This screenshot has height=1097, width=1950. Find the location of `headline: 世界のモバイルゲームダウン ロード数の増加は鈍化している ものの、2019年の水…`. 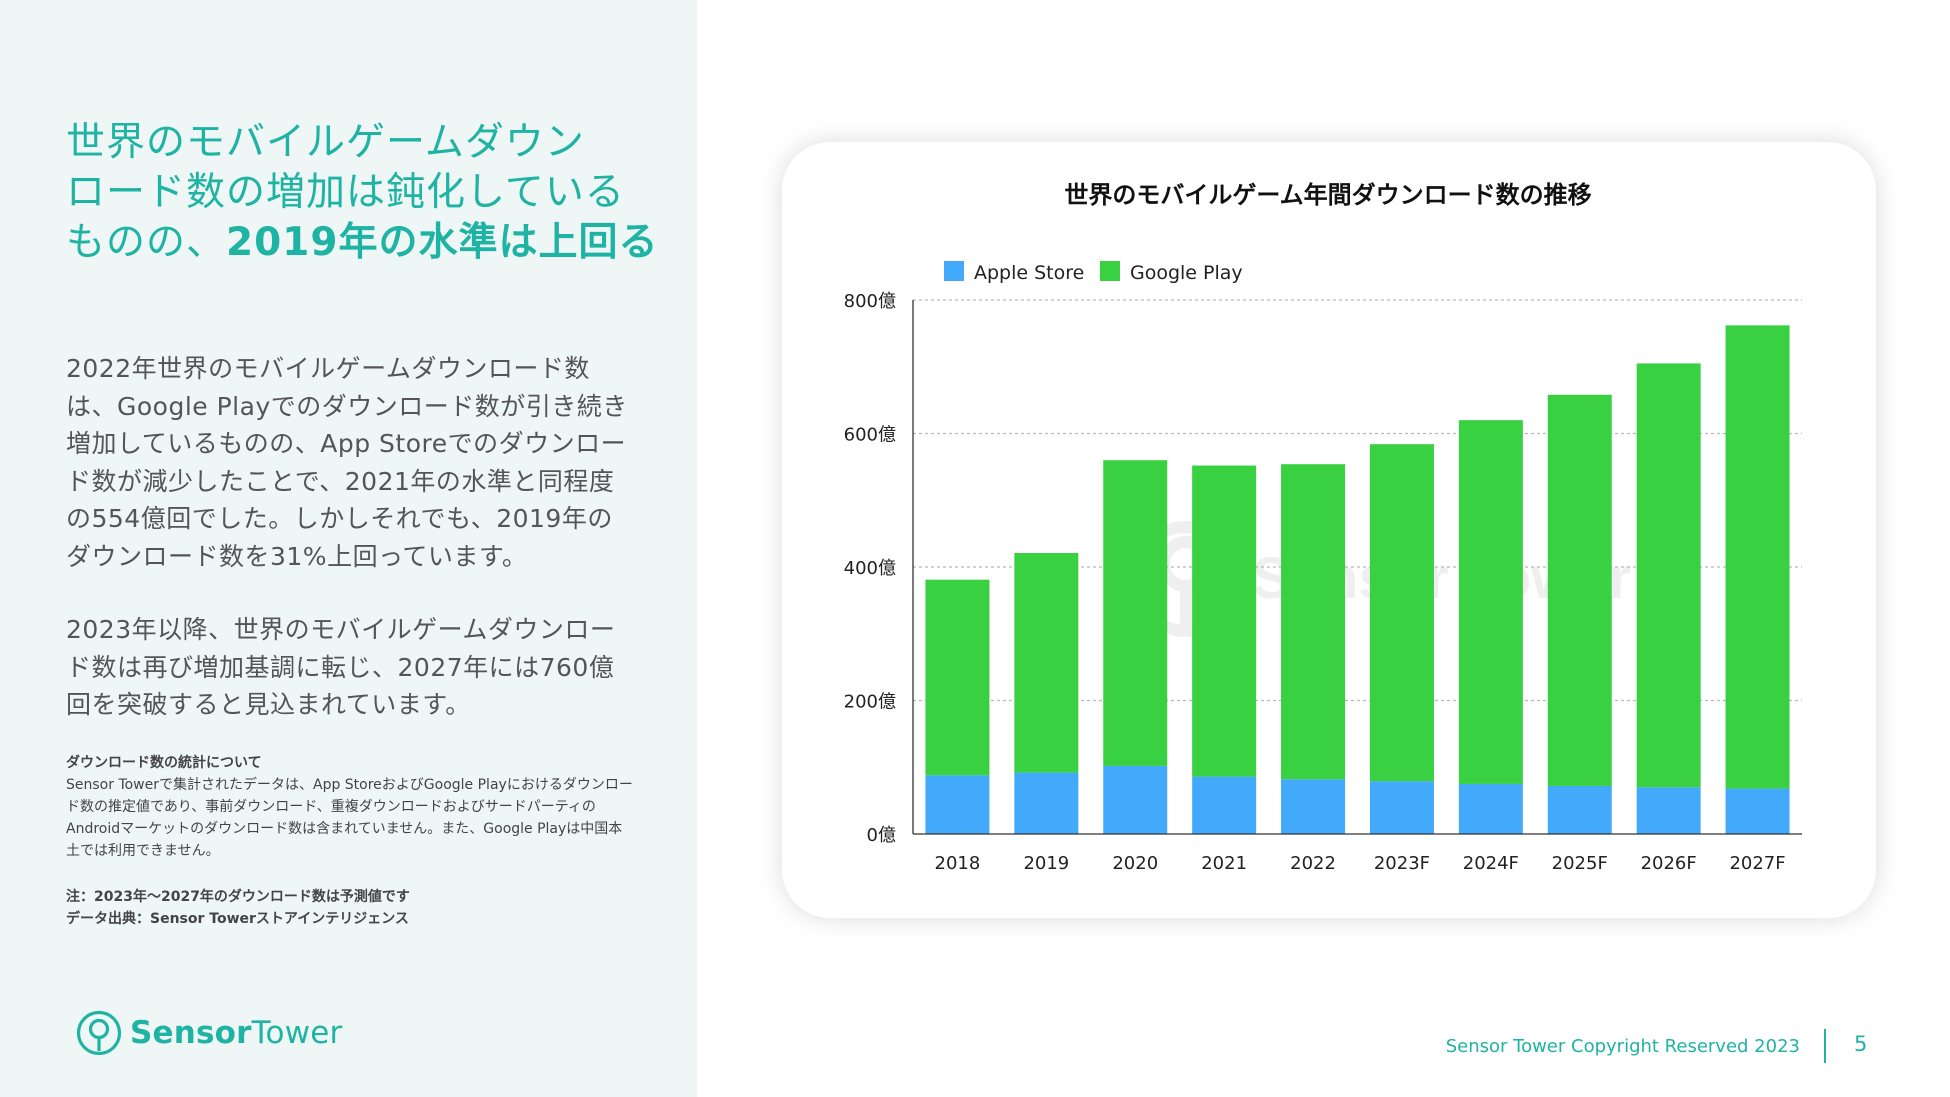

headline: 世界のモバイルゲームダウン ロード数の増加は鈍化している ものの、2019年の水… is located at coordinates (366, 193).